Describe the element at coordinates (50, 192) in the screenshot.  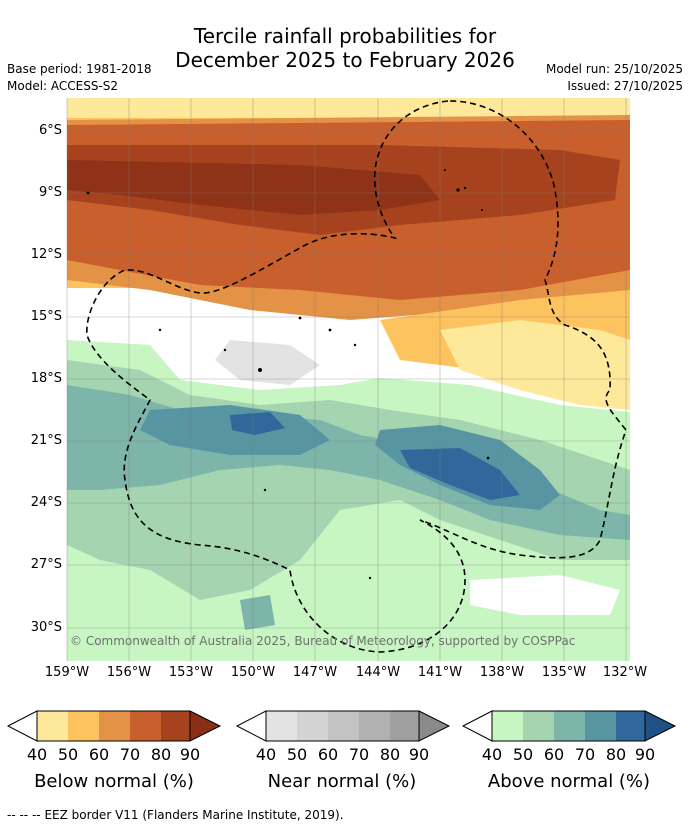
I see `lat-label: 9°S` at that location.